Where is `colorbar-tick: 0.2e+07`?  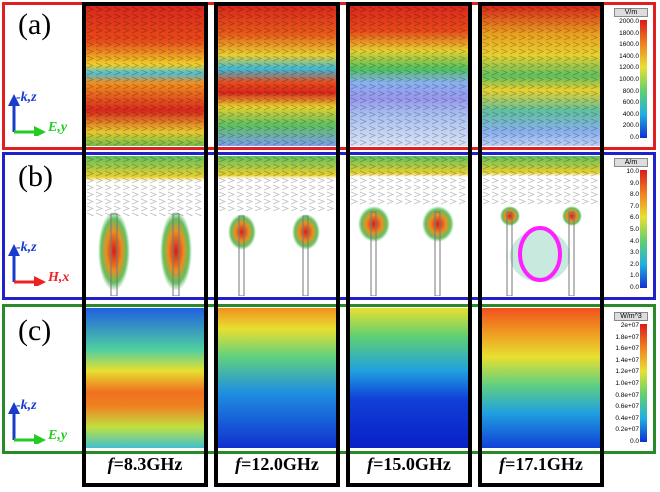 colorbar-tick: 0.2e+07 is located at coordinates (627, 430).